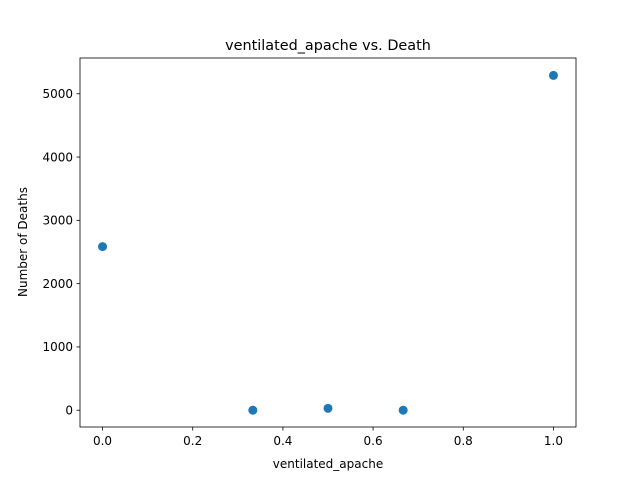  I want to click on y-axis-ticks: 0 1000 2000 3000 4000 5000, so click(61, 252).